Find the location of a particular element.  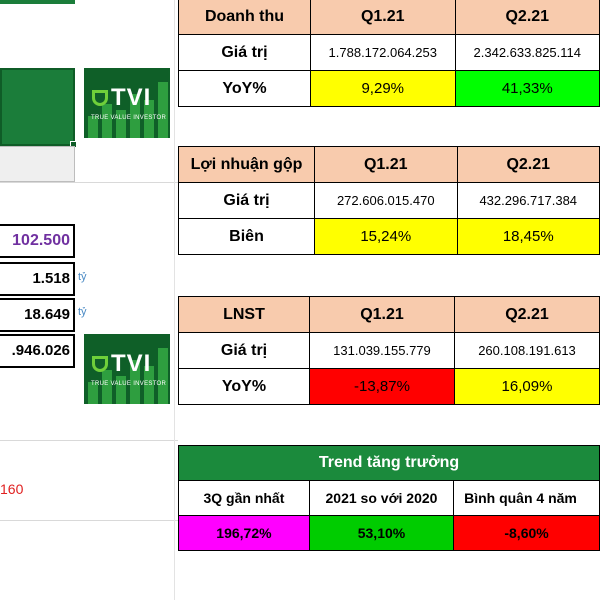

value-cell: 1.518 is located at coordinates (37, 279).